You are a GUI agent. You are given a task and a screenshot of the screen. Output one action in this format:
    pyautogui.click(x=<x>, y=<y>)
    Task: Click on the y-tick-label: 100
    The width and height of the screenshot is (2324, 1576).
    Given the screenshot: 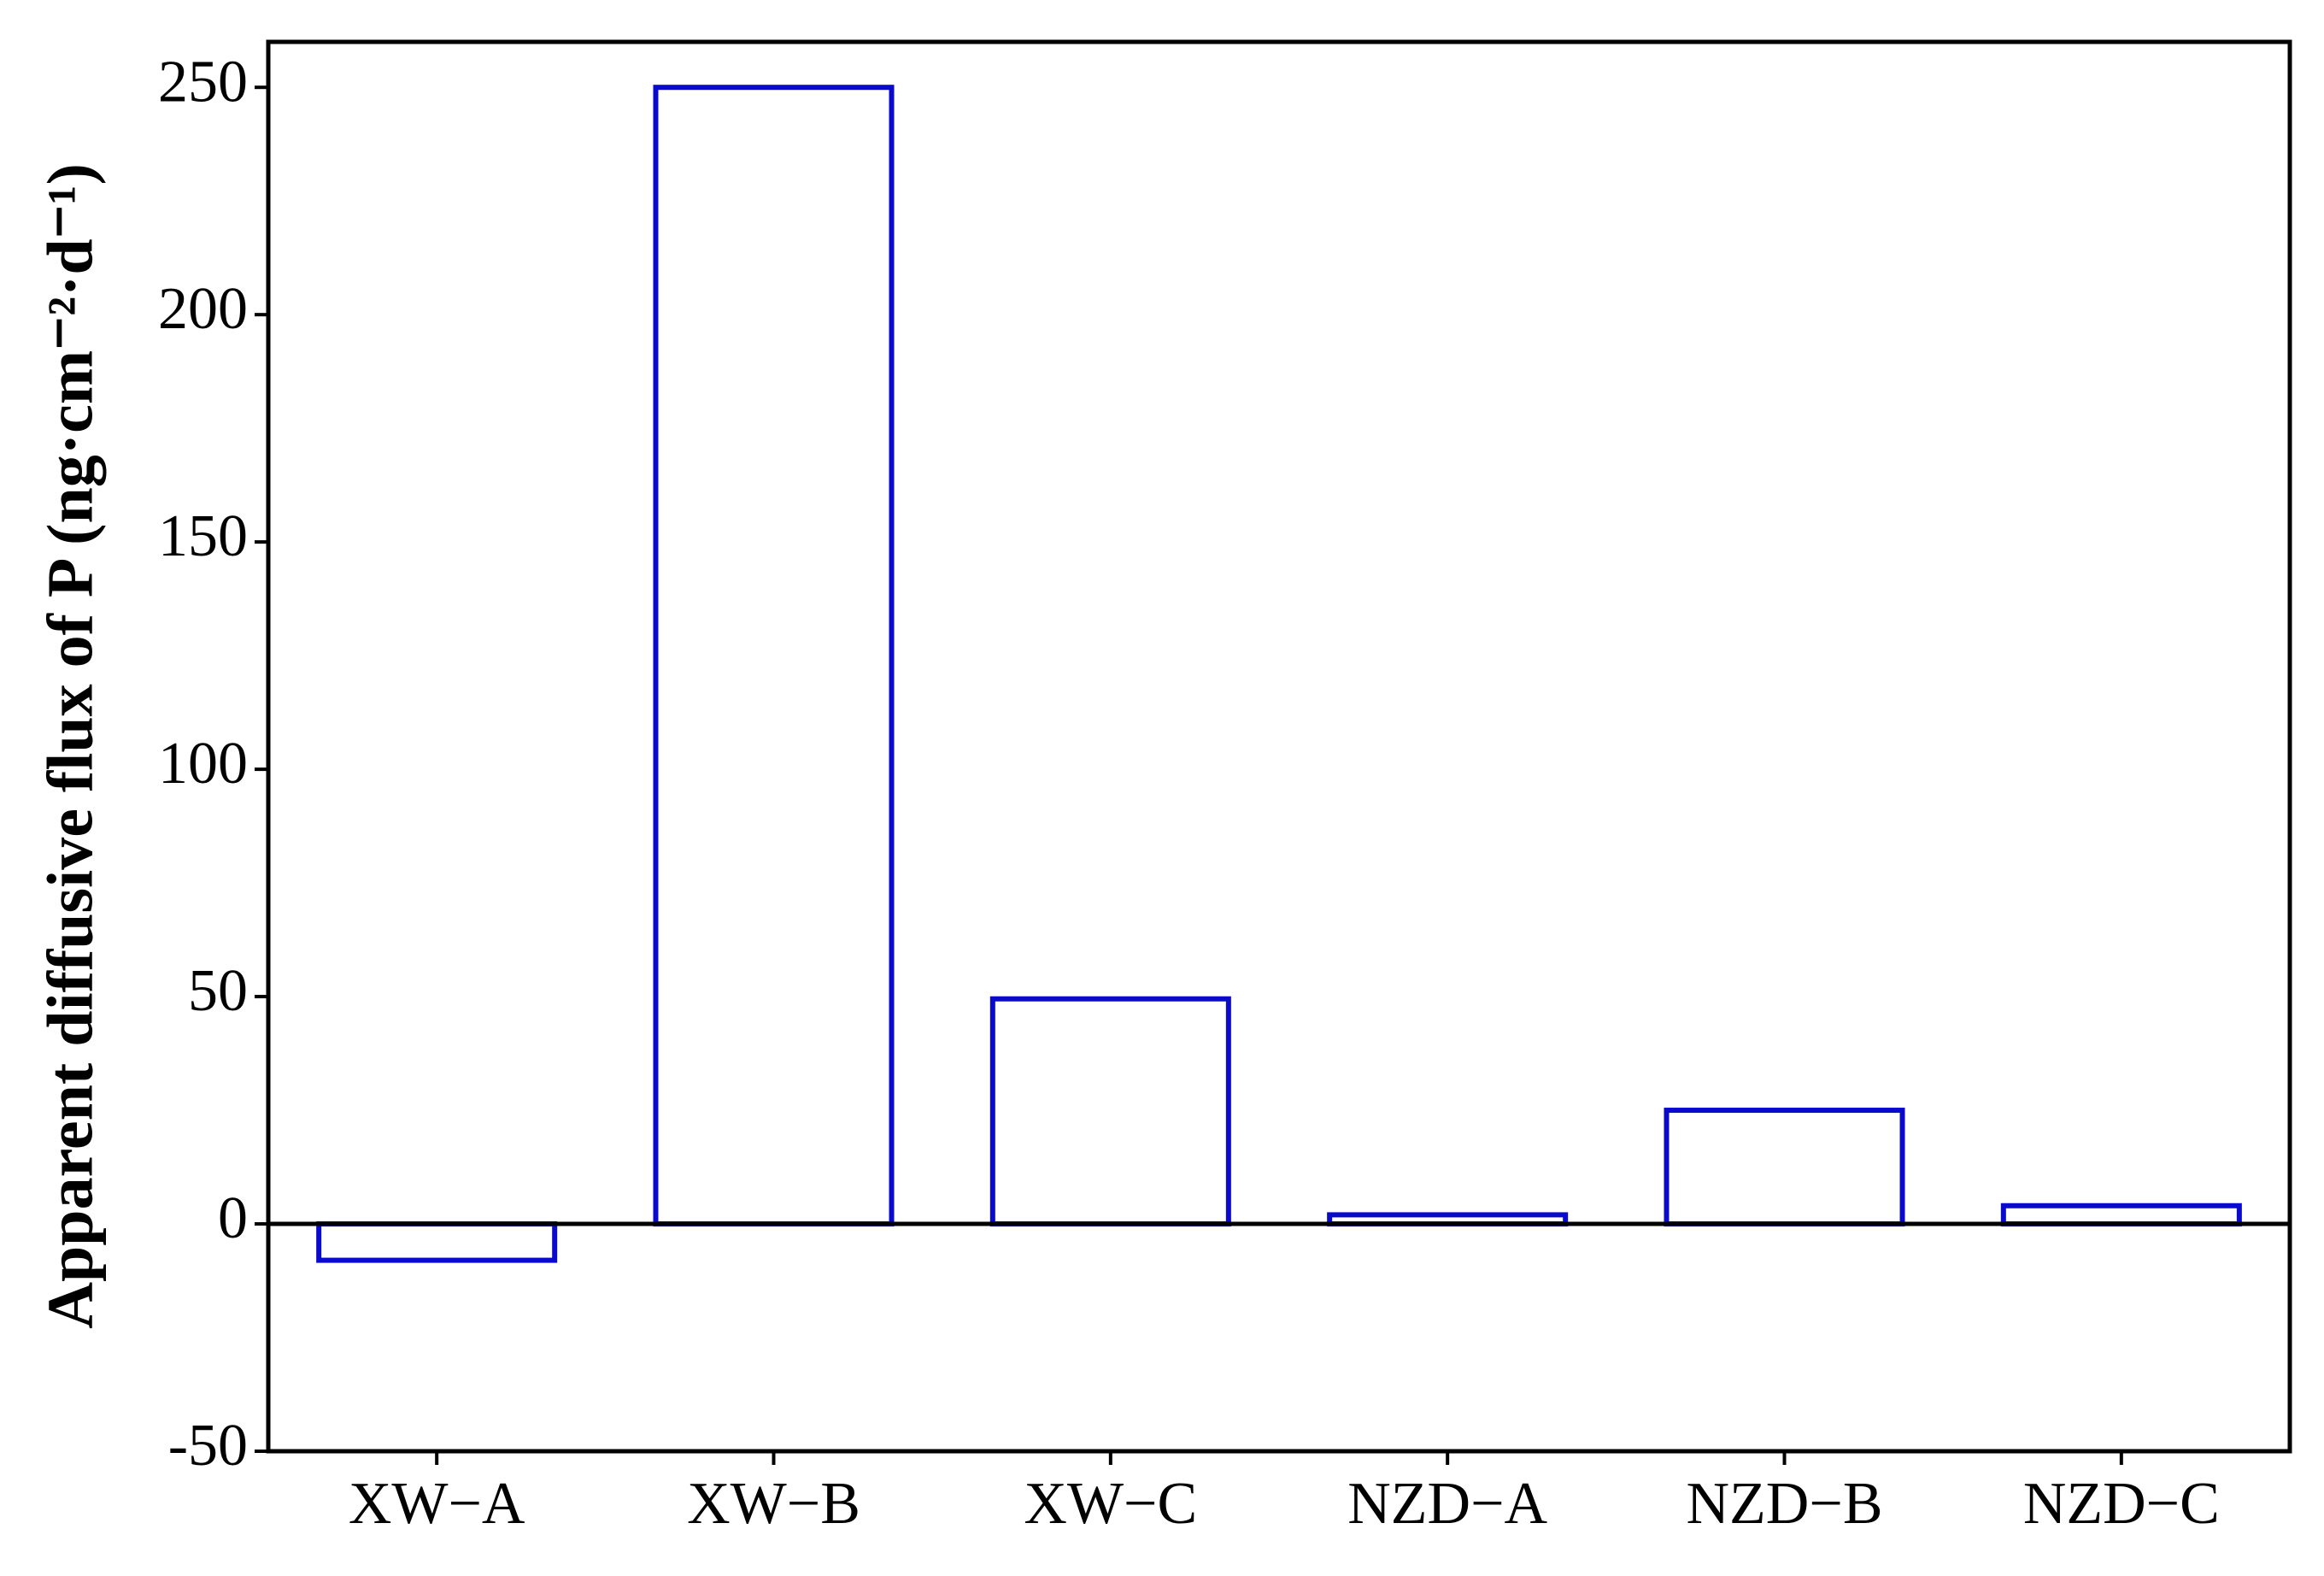 What is the action you would take?
    pyautogui.click(x=203, y=764)
    